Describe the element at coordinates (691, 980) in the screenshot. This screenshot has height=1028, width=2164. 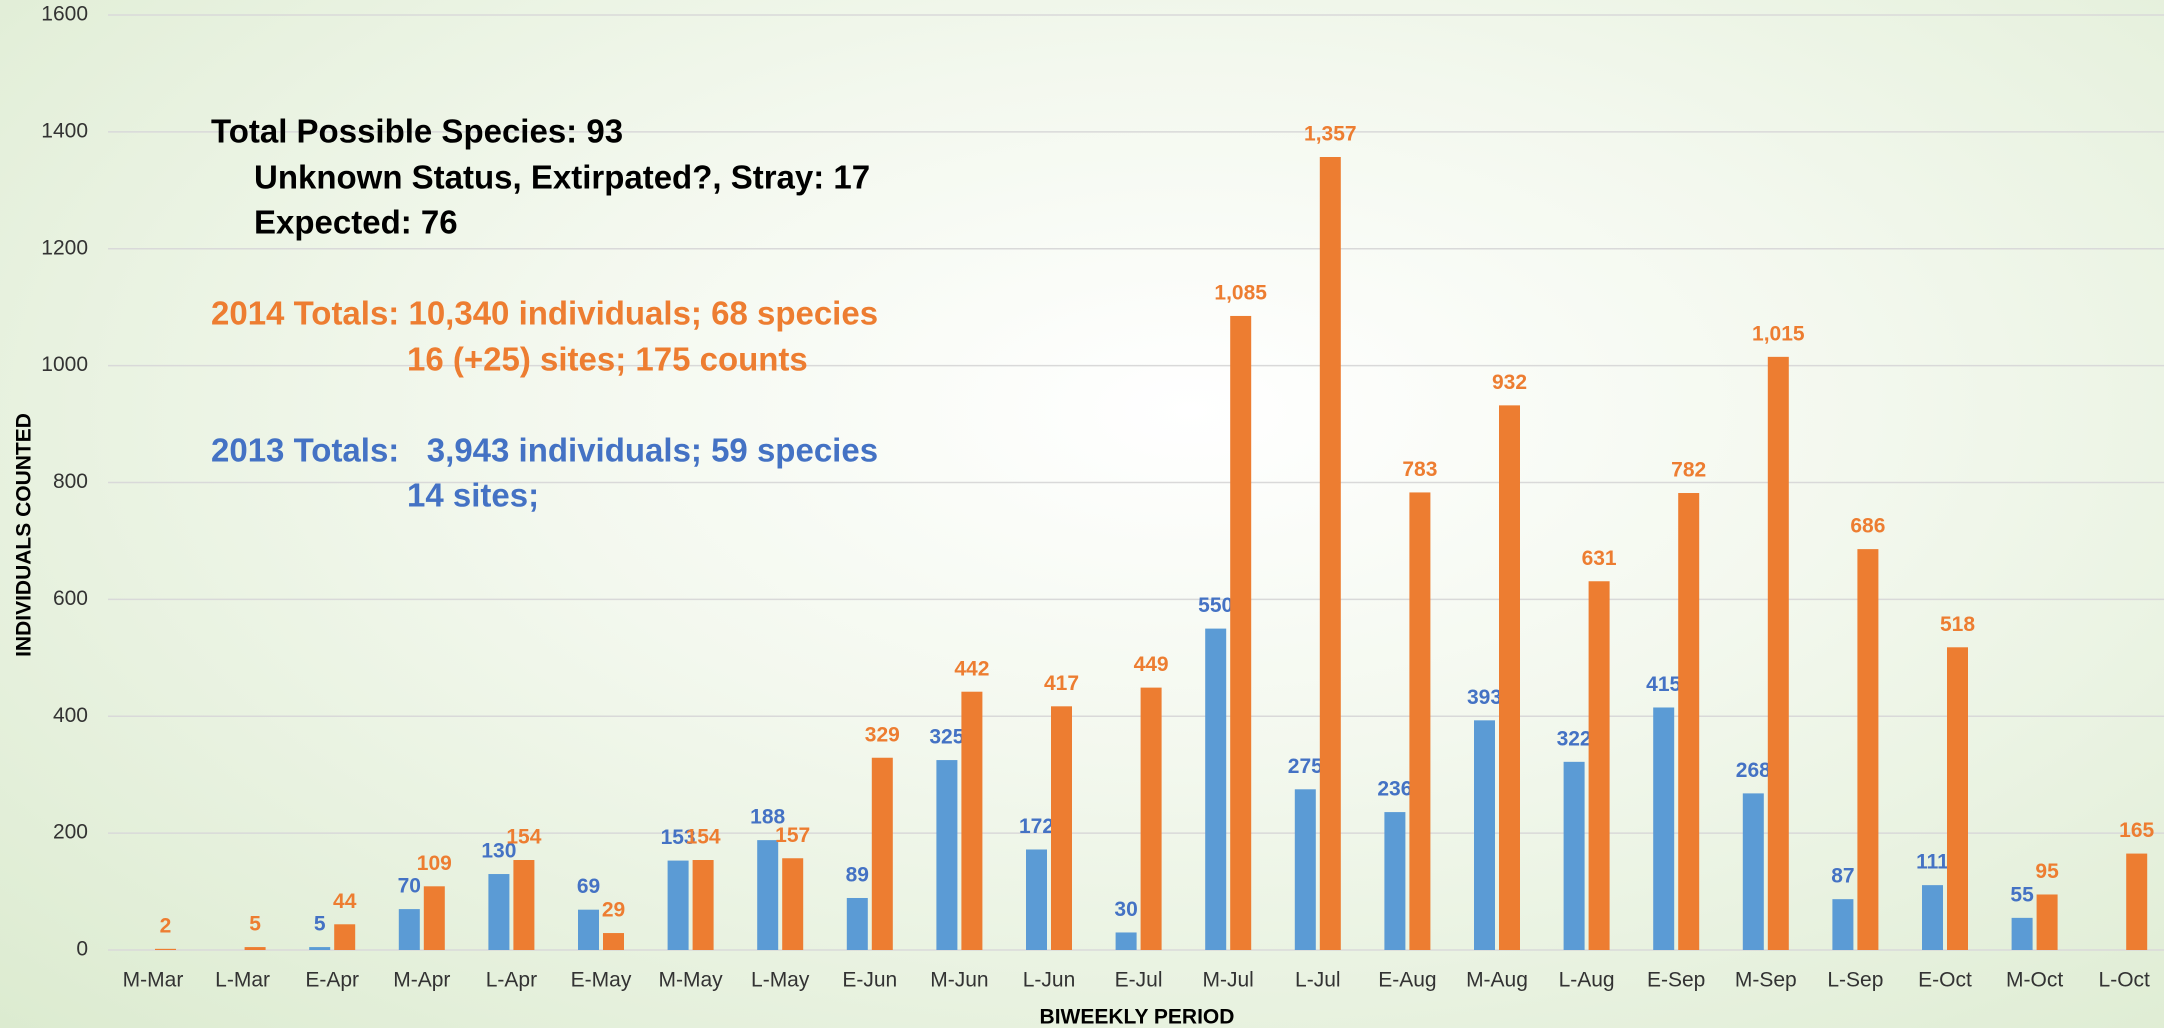
I see `x-tick-label: M-May` at that location.